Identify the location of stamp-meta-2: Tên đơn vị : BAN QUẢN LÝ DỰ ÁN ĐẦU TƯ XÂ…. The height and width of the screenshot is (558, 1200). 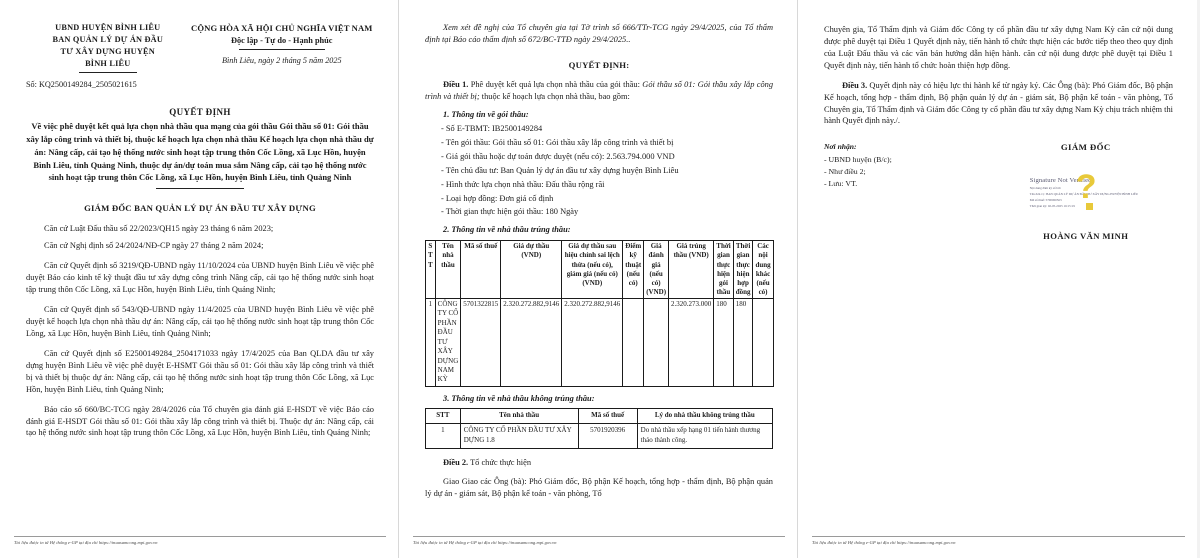
(1084, 194).